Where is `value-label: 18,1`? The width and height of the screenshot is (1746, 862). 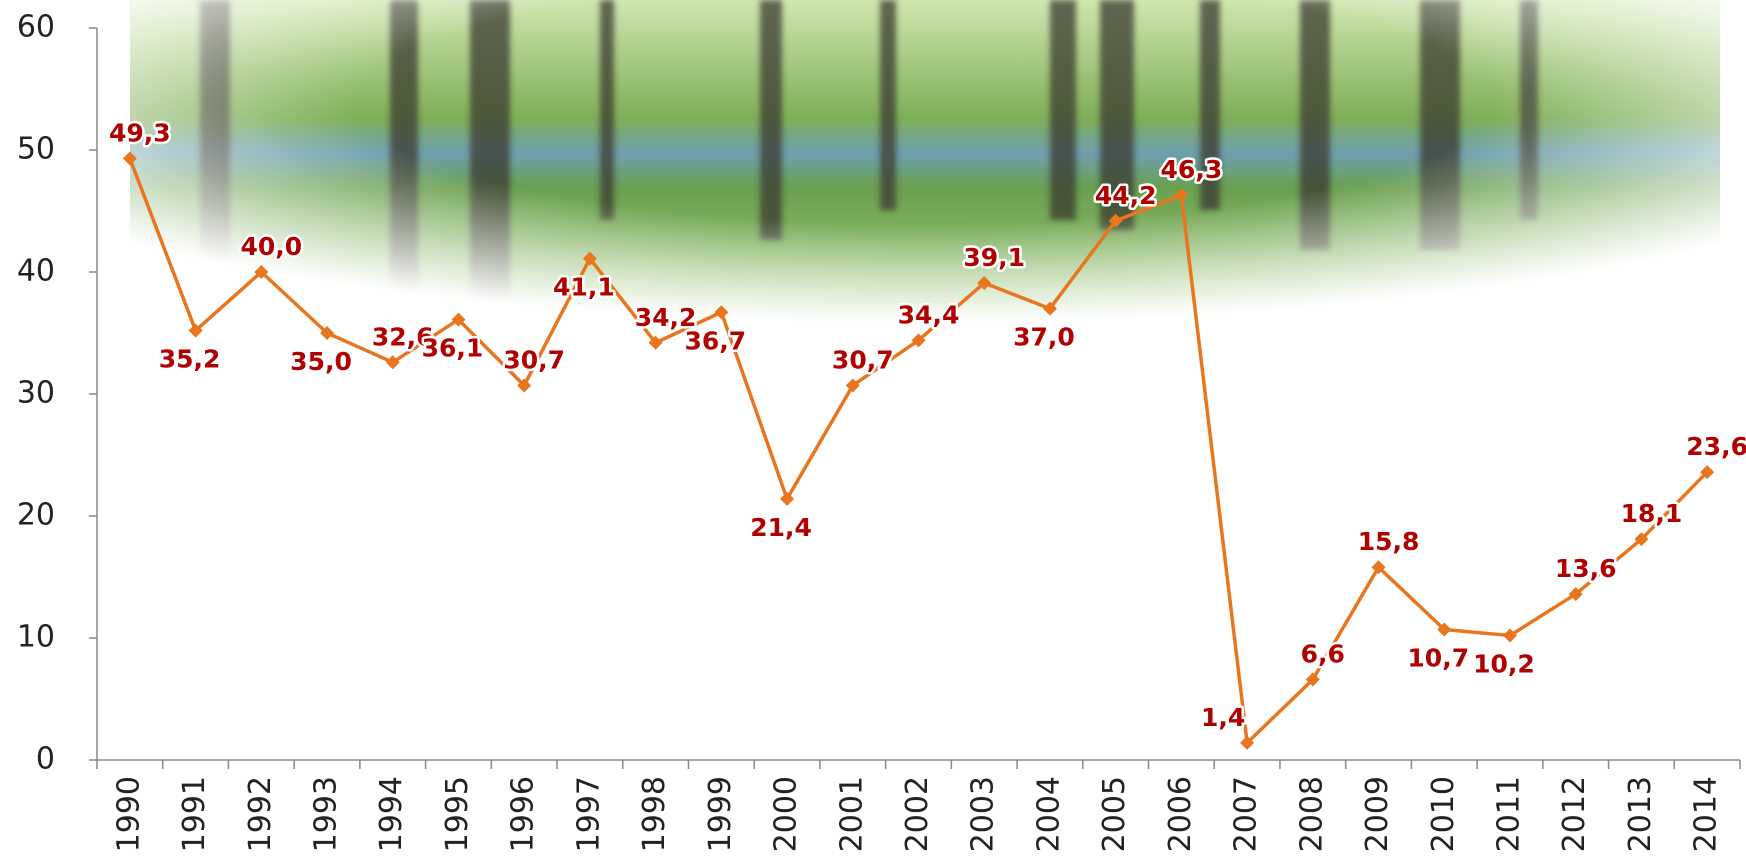
value-label: 18,1 is located at coordinates (1652, 513).